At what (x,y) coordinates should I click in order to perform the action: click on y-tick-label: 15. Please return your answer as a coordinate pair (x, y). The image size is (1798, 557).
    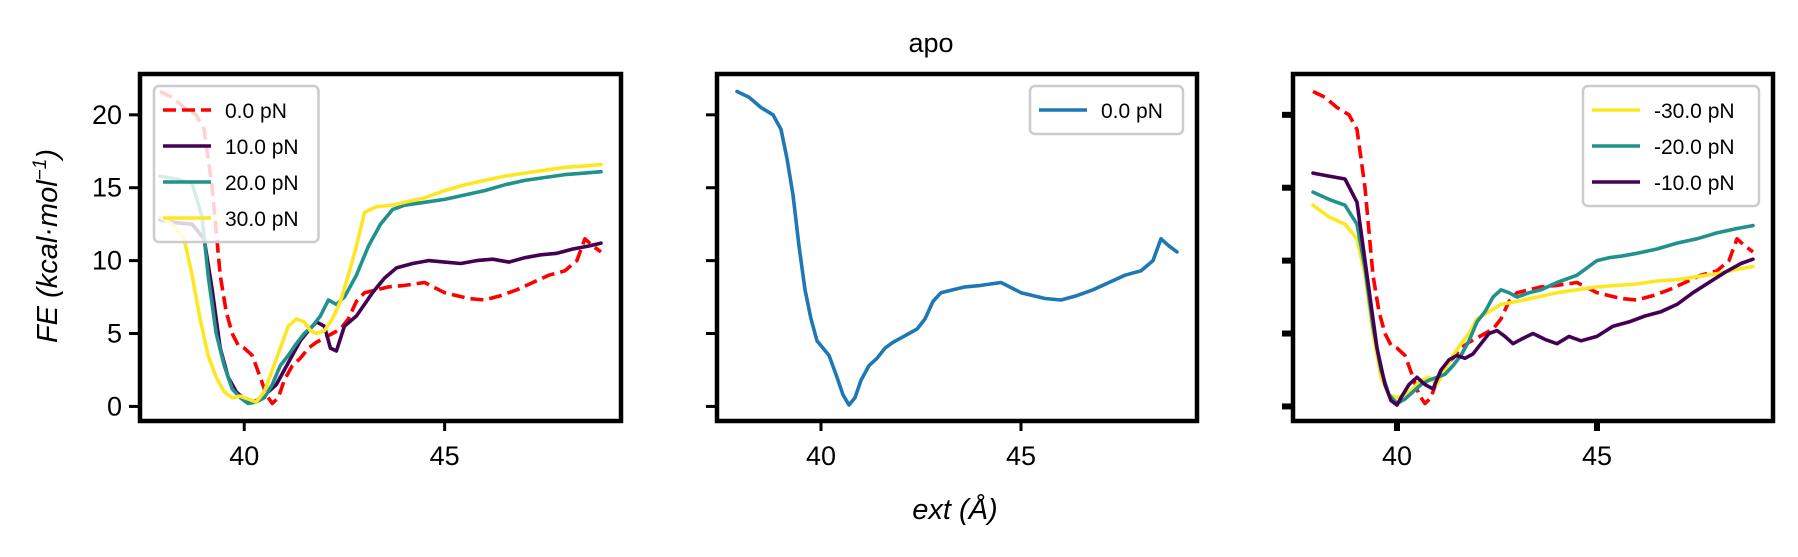
    Looking at the image, I should click on (107, 188).